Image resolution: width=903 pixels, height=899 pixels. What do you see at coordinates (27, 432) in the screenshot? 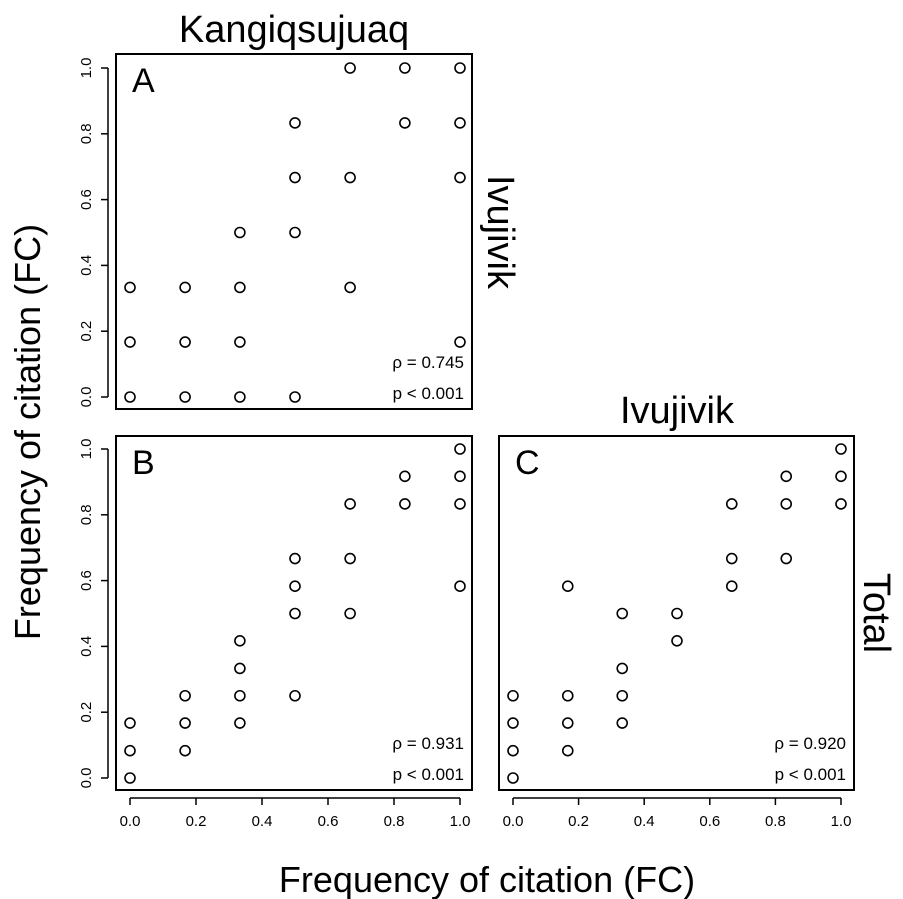
I see `figure-y-axis-title: Frequency of citation (FC)` at bounding box center [27, 432].